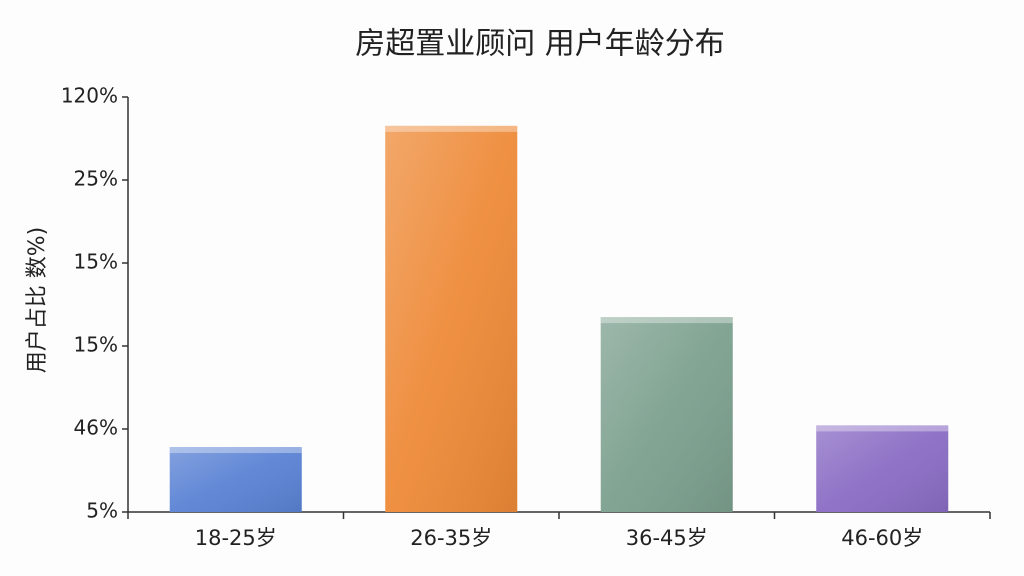 The width and height of the screenshot is (1024, 576). Describe the element at coordinates (37, 300) in the screenshot. I see `y-axis-label: 用户占比 数%)` at that location.